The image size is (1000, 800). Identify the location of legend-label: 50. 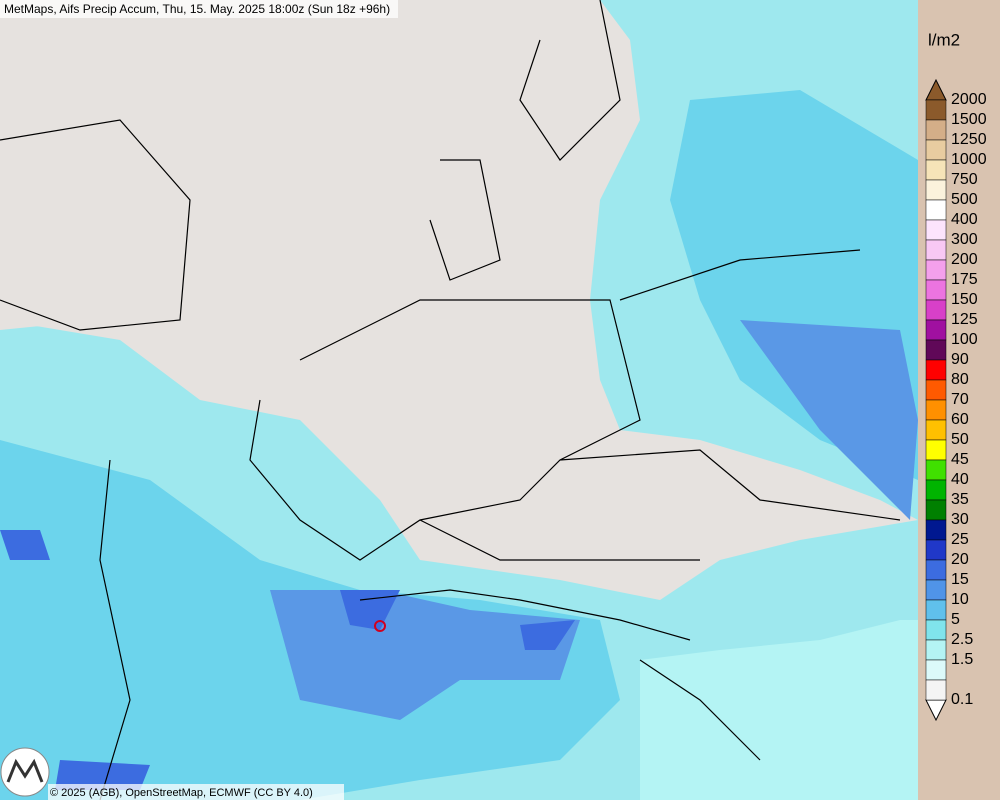
(960, 439).